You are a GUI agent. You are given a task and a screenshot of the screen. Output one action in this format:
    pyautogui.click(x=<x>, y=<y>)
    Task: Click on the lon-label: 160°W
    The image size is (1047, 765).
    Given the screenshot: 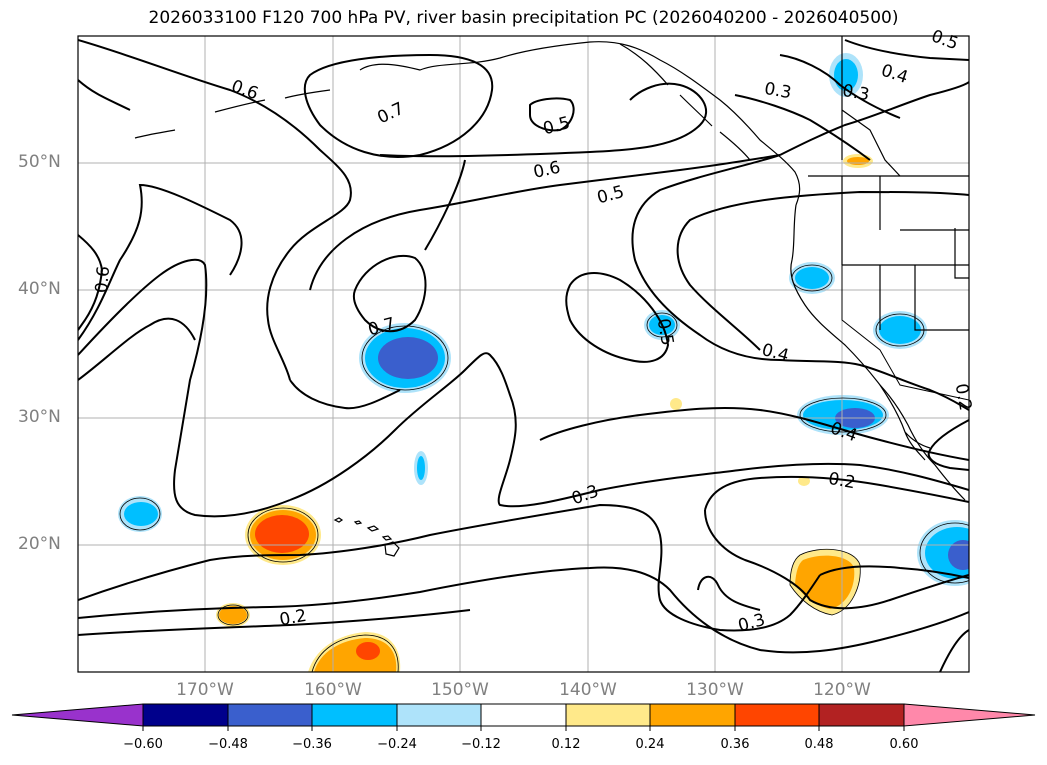 What is the action you would take?
    pyautogui.click(x=333, y=690)
    